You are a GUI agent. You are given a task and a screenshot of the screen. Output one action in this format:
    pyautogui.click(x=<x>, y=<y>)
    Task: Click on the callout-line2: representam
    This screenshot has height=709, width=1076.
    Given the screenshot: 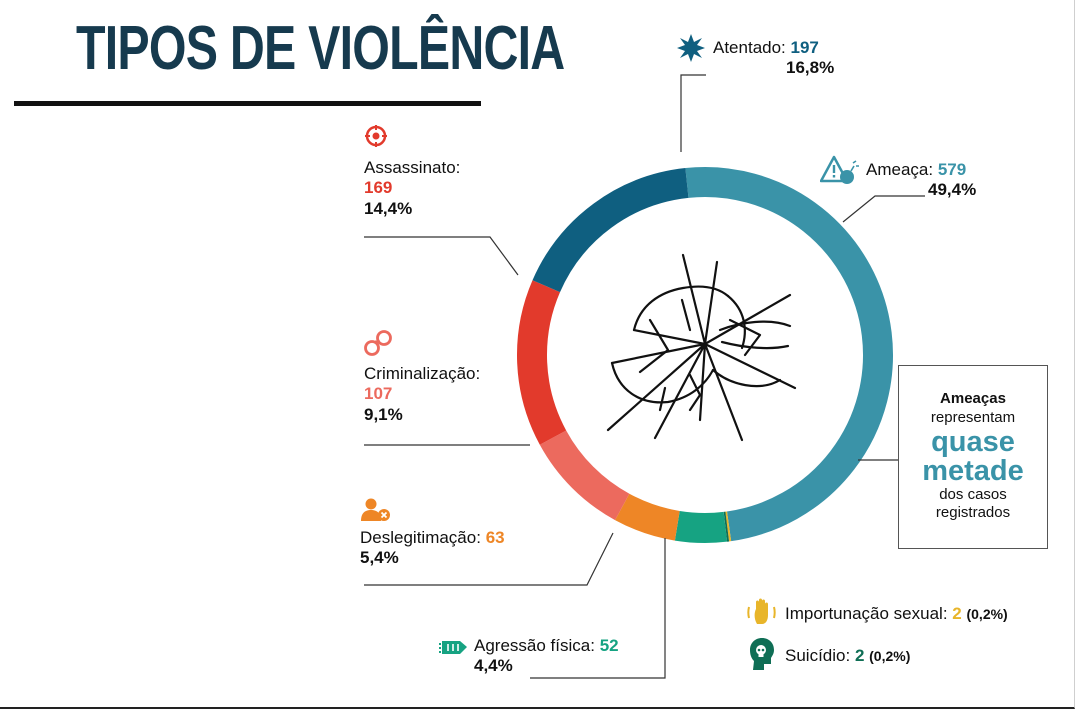 What is the action you would take?
    pyautogui.click(x=973, y=417)
    